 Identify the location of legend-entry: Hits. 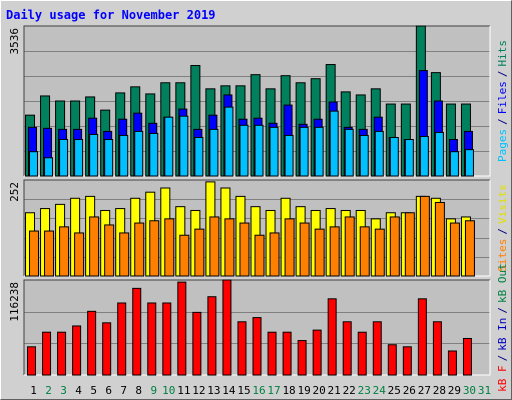
(502, 53).